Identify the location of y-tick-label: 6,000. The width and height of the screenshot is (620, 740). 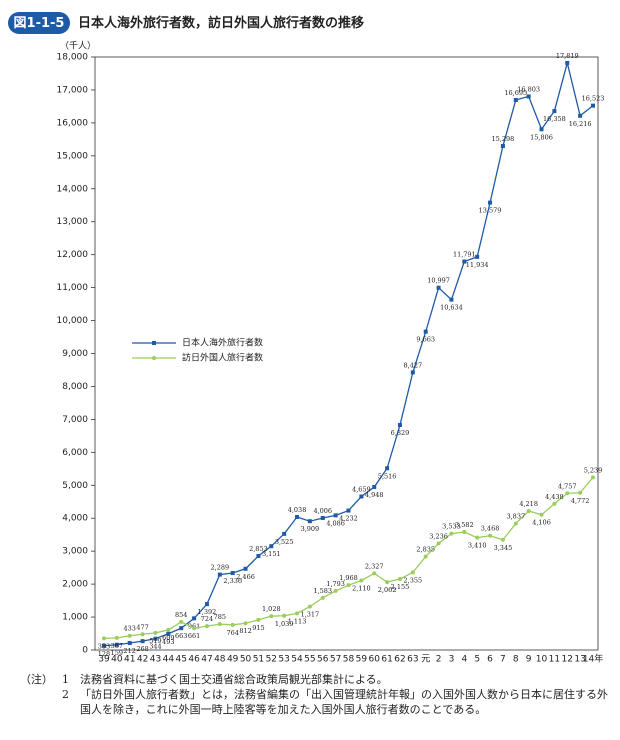
(75, 453).